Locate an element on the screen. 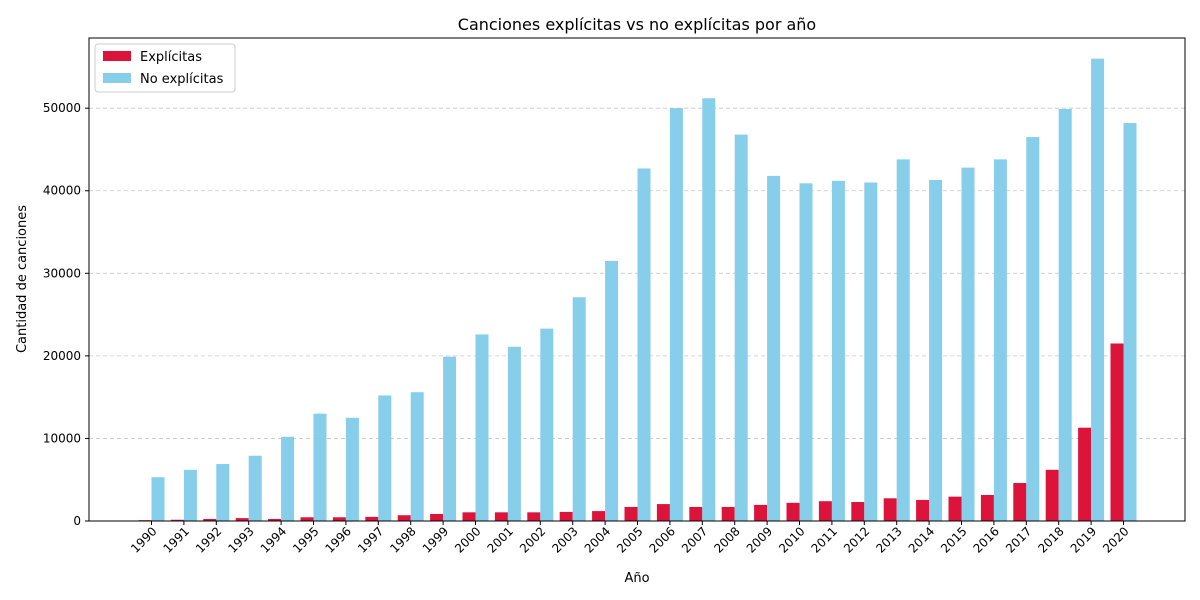 The image size is (1200, 600). bar-explicitas-1993 is located at coordinates (242, 519).